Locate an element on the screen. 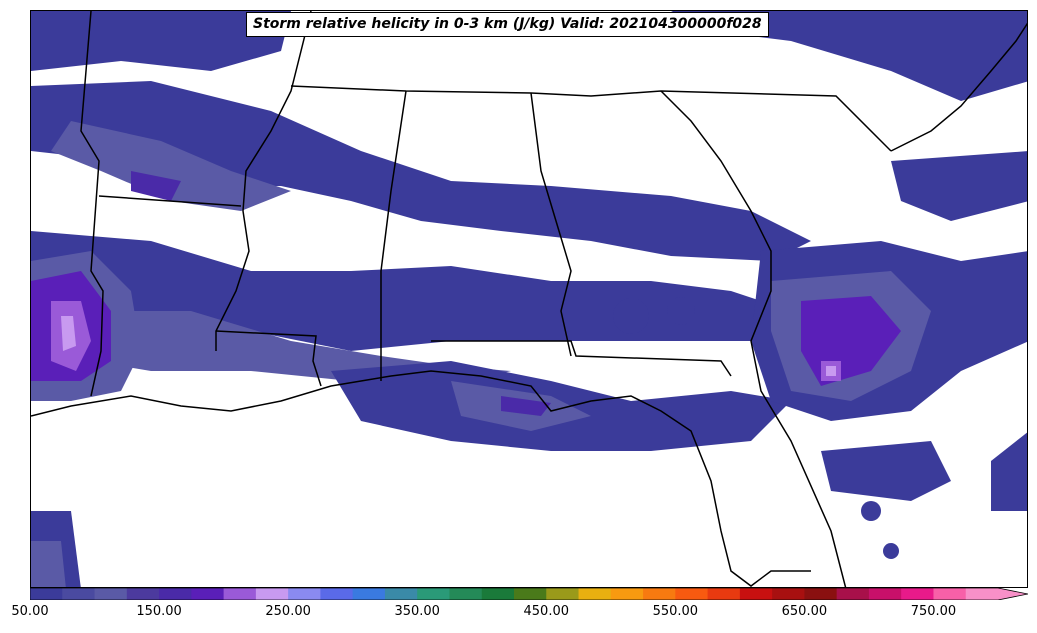  colorbar-tick-label: 350.00 is located at coordinates (417, 611).